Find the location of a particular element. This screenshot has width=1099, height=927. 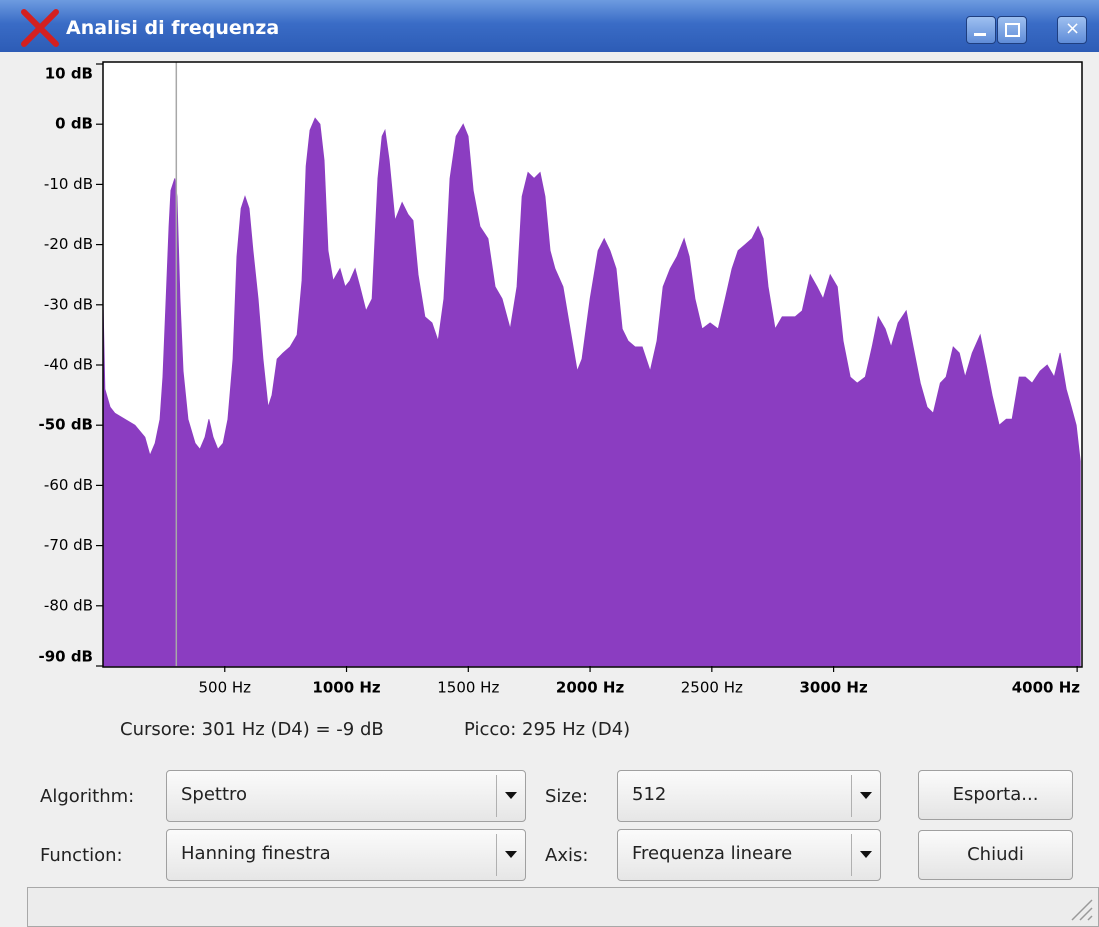

status-bar is located at coordinates (563, 907).